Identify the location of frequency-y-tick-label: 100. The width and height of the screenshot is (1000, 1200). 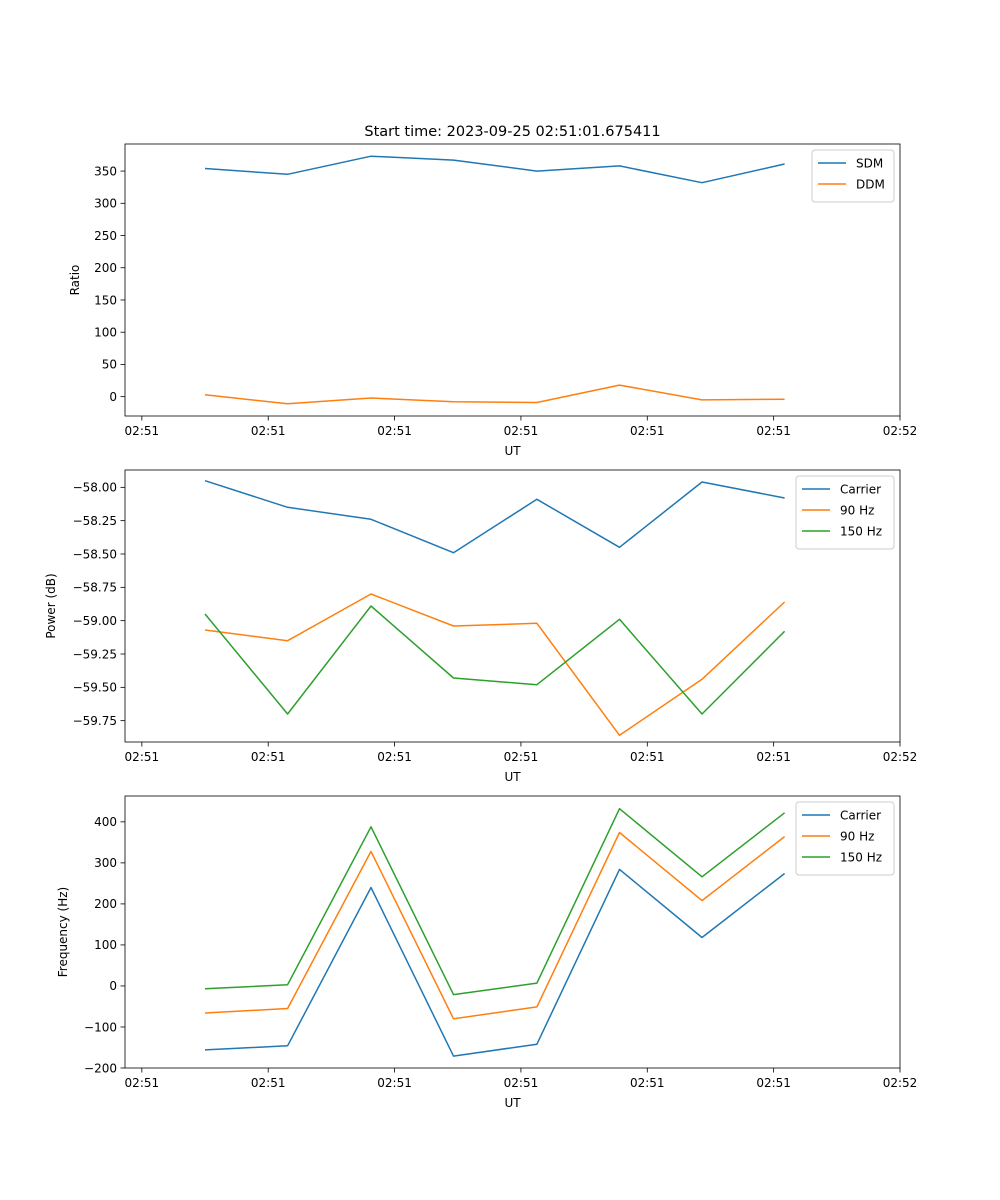
(105, 945).